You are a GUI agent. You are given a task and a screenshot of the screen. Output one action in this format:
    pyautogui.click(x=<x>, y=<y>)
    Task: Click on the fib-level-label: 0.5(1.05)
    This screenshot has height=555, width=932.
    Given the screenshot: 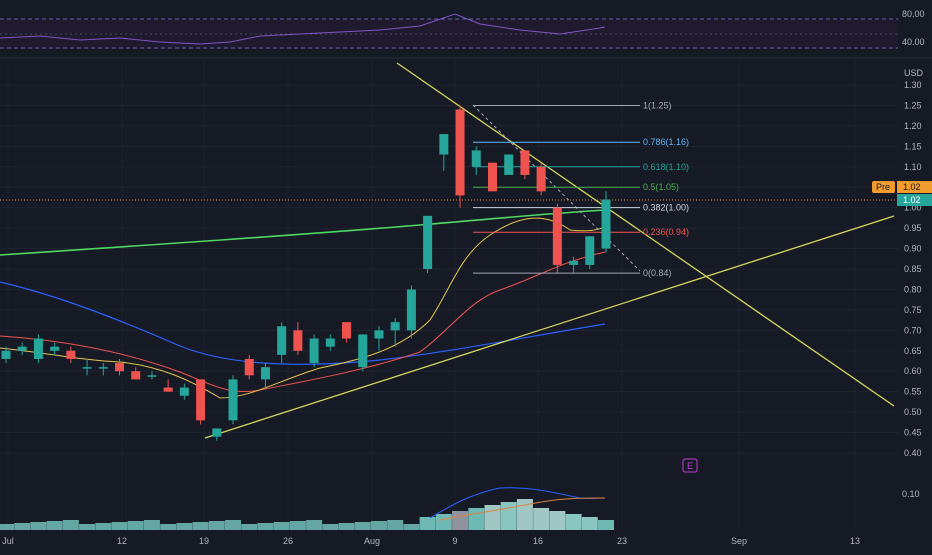 What is the action you would take?
    pyautogui.click(x=661, y=187)
    